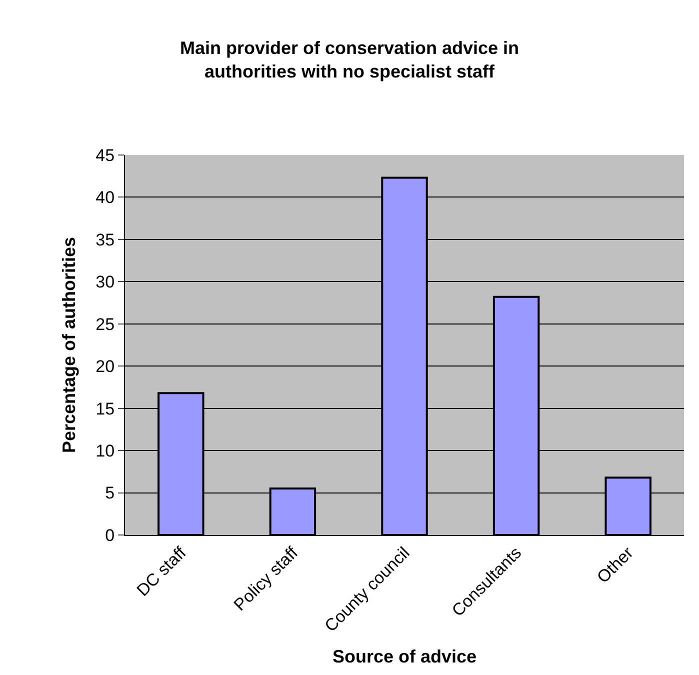 The width and height of the screenshot is (699, 675). Describe the element at coordinates (404, 656) in the screenshot. I see `x-axis-title: Source of advice` at that location.